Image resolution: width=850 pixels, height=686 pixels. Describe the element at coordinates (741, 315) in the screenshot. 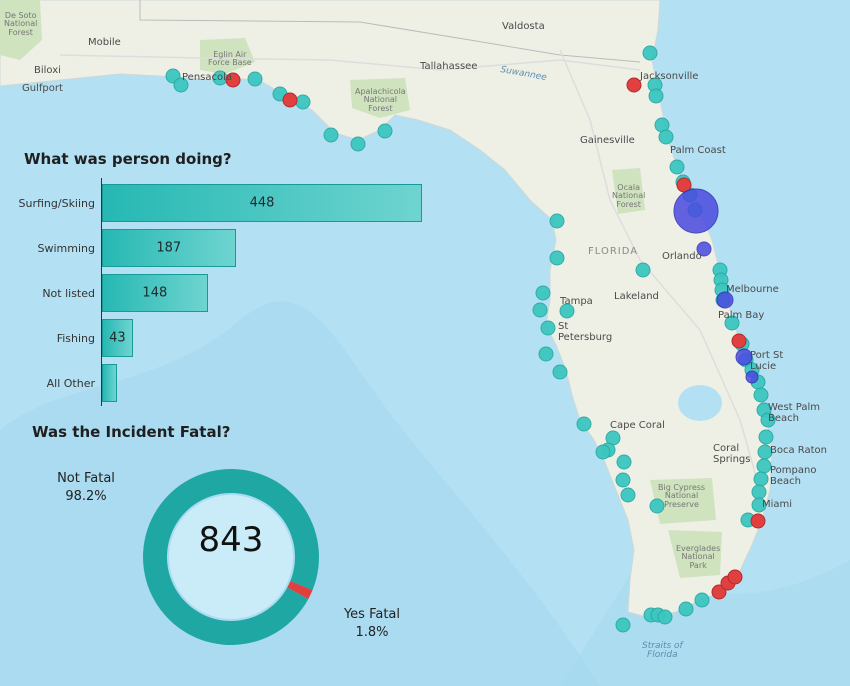

I see `map-label-palm-bay: Palm Bay` at that location.